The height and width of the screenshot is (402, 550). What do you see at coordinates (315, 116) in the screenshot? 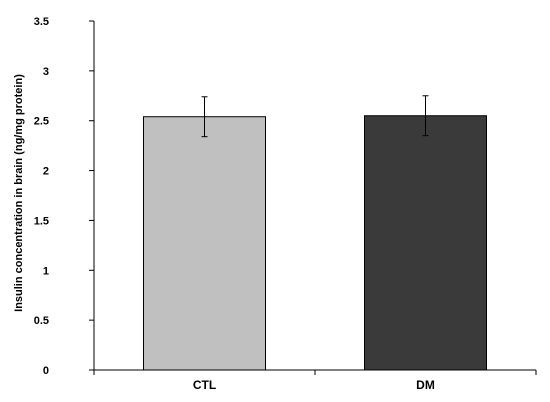
I see `error-bars` at bounding box center [315, 116].